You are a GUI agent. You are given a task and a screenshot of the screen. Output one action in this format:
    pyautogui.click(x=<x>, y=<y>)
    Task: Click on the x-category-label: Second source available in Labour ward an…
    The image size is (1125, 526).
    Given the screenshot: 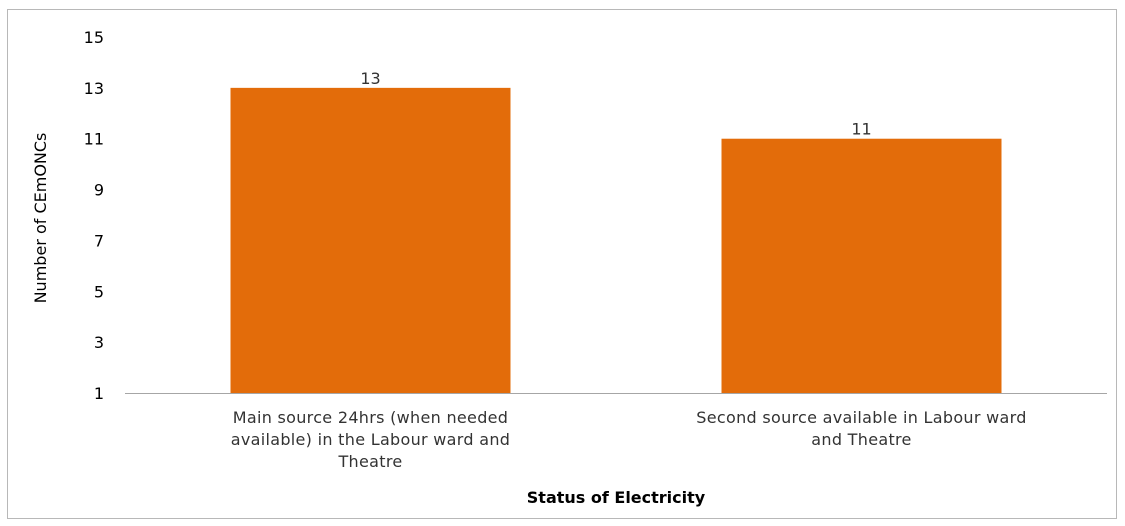 What is the action you would take?
    pyautogui.click(x=861, y=428)
    